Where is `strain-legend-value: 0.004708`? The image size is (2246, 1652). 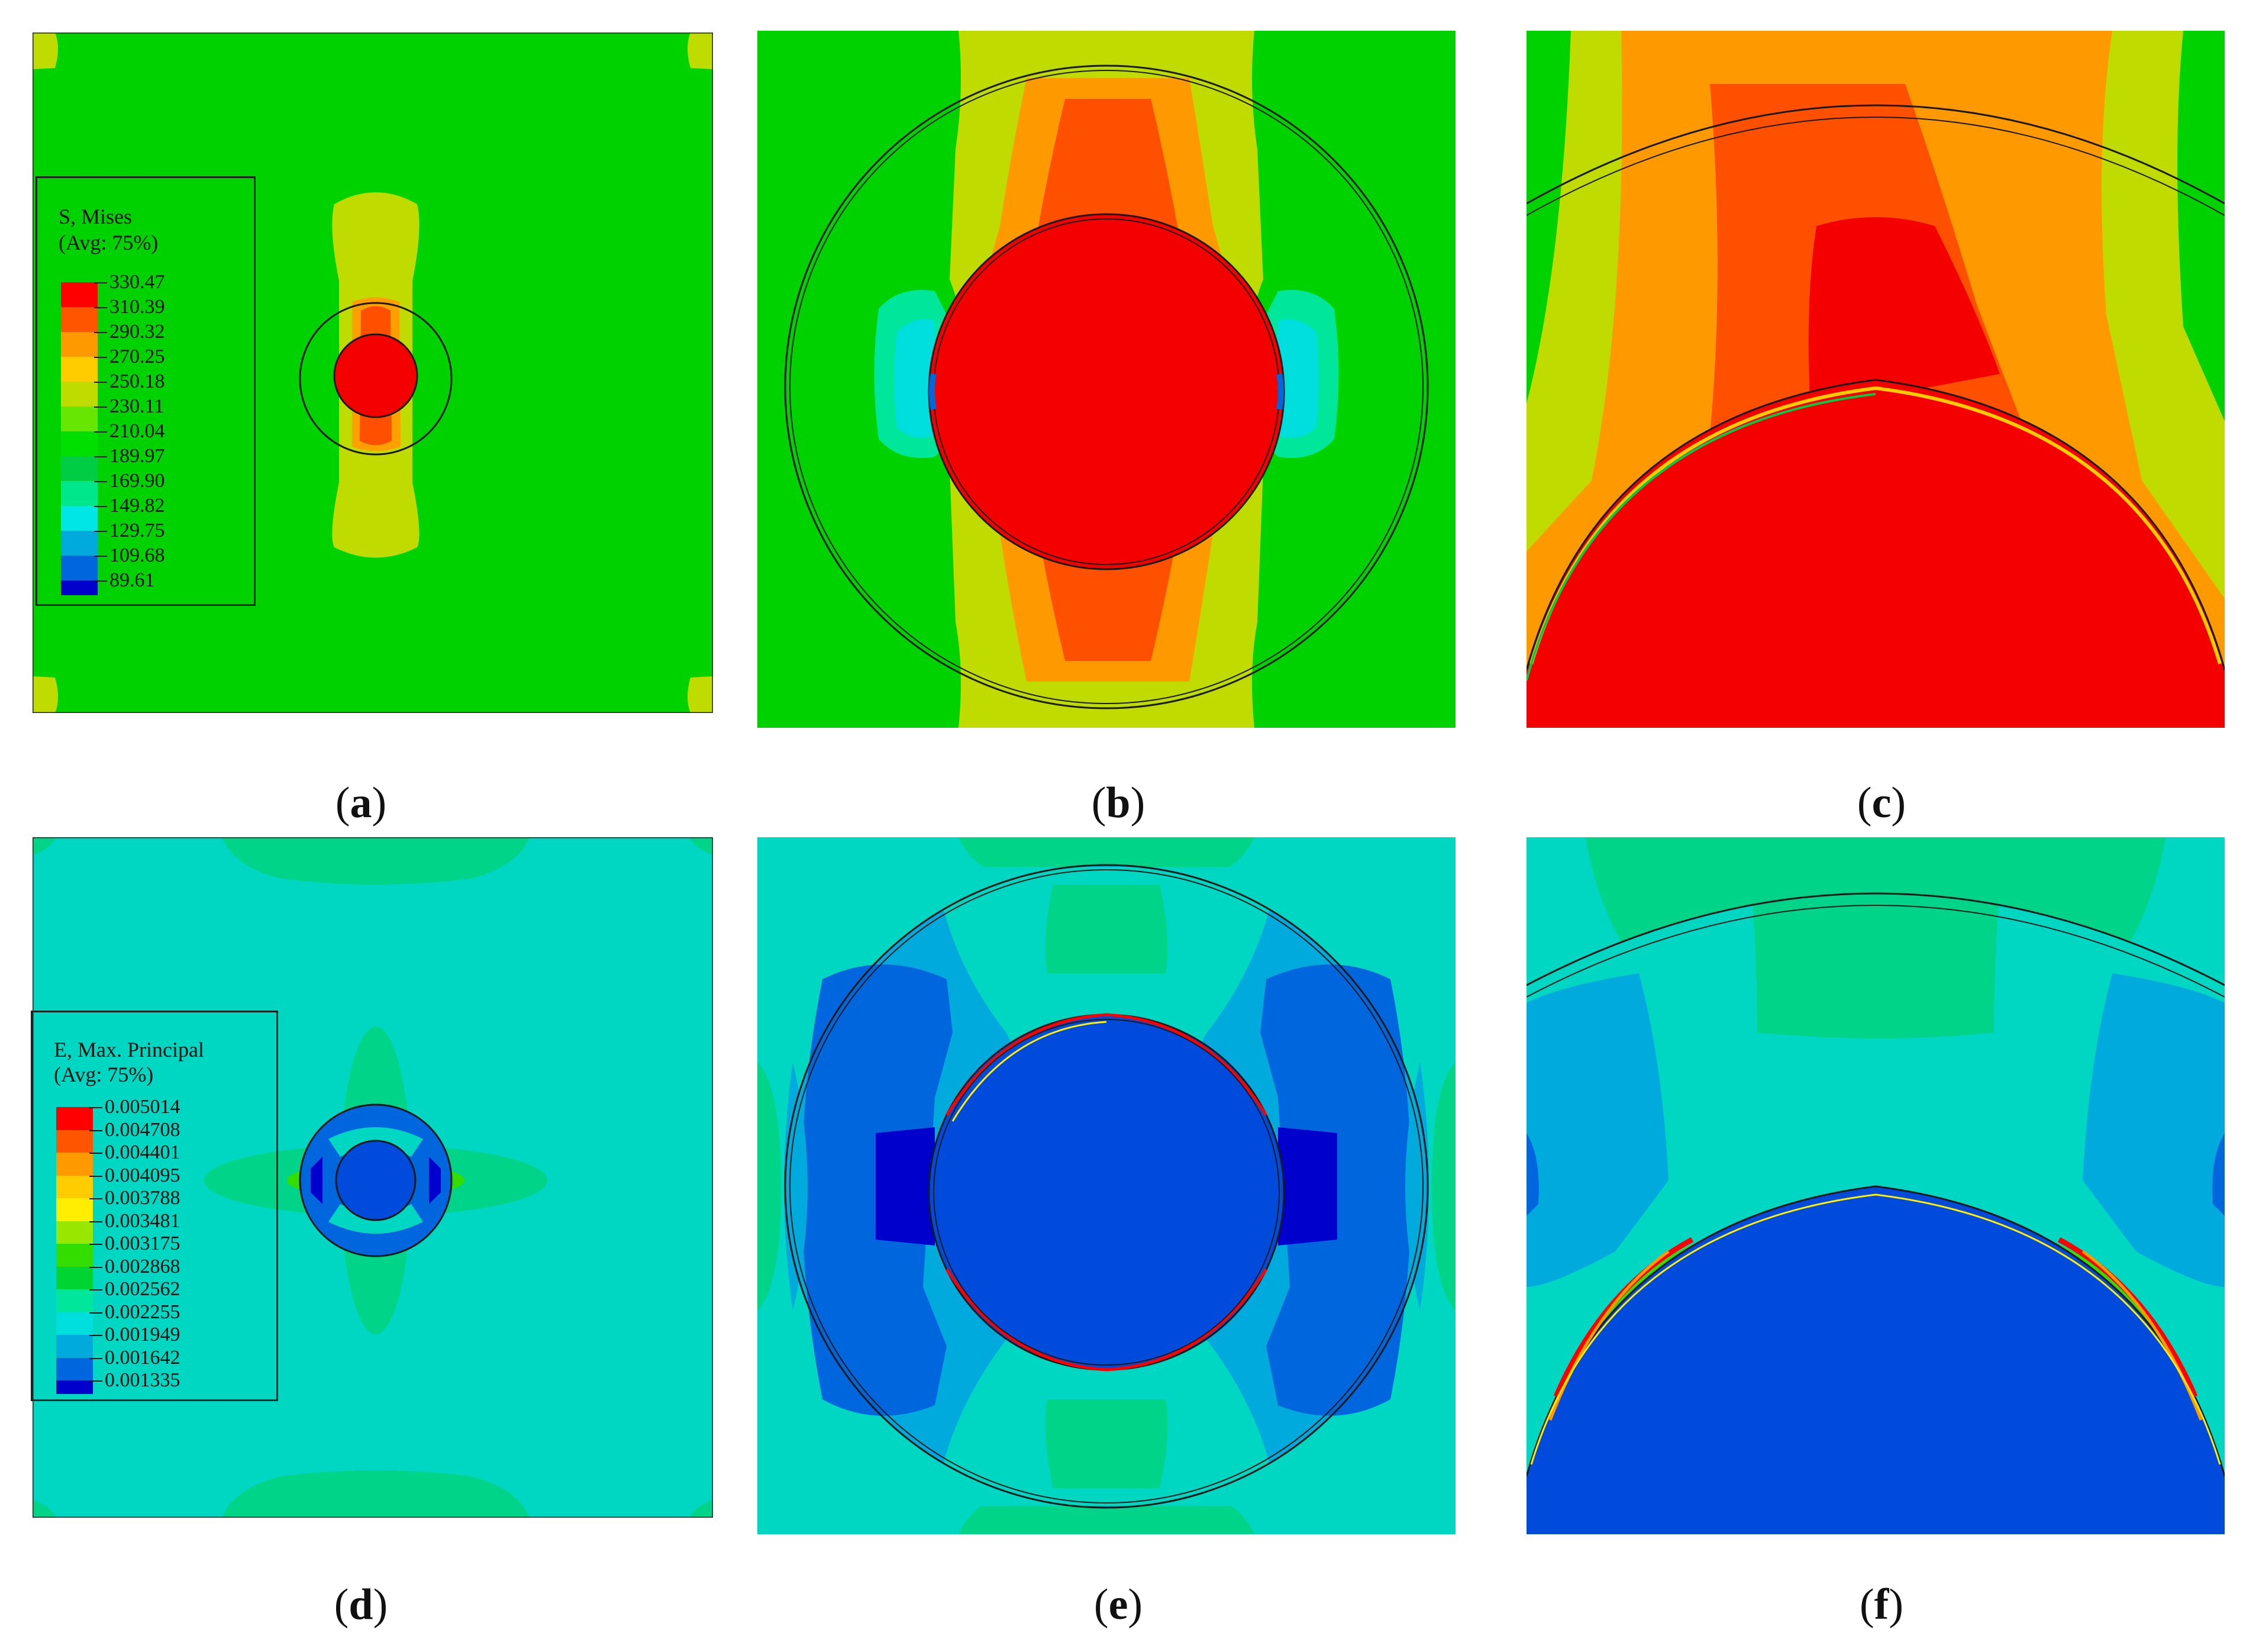 strain-legend-value: 0.004708 is located at coordinates (142, 1129).